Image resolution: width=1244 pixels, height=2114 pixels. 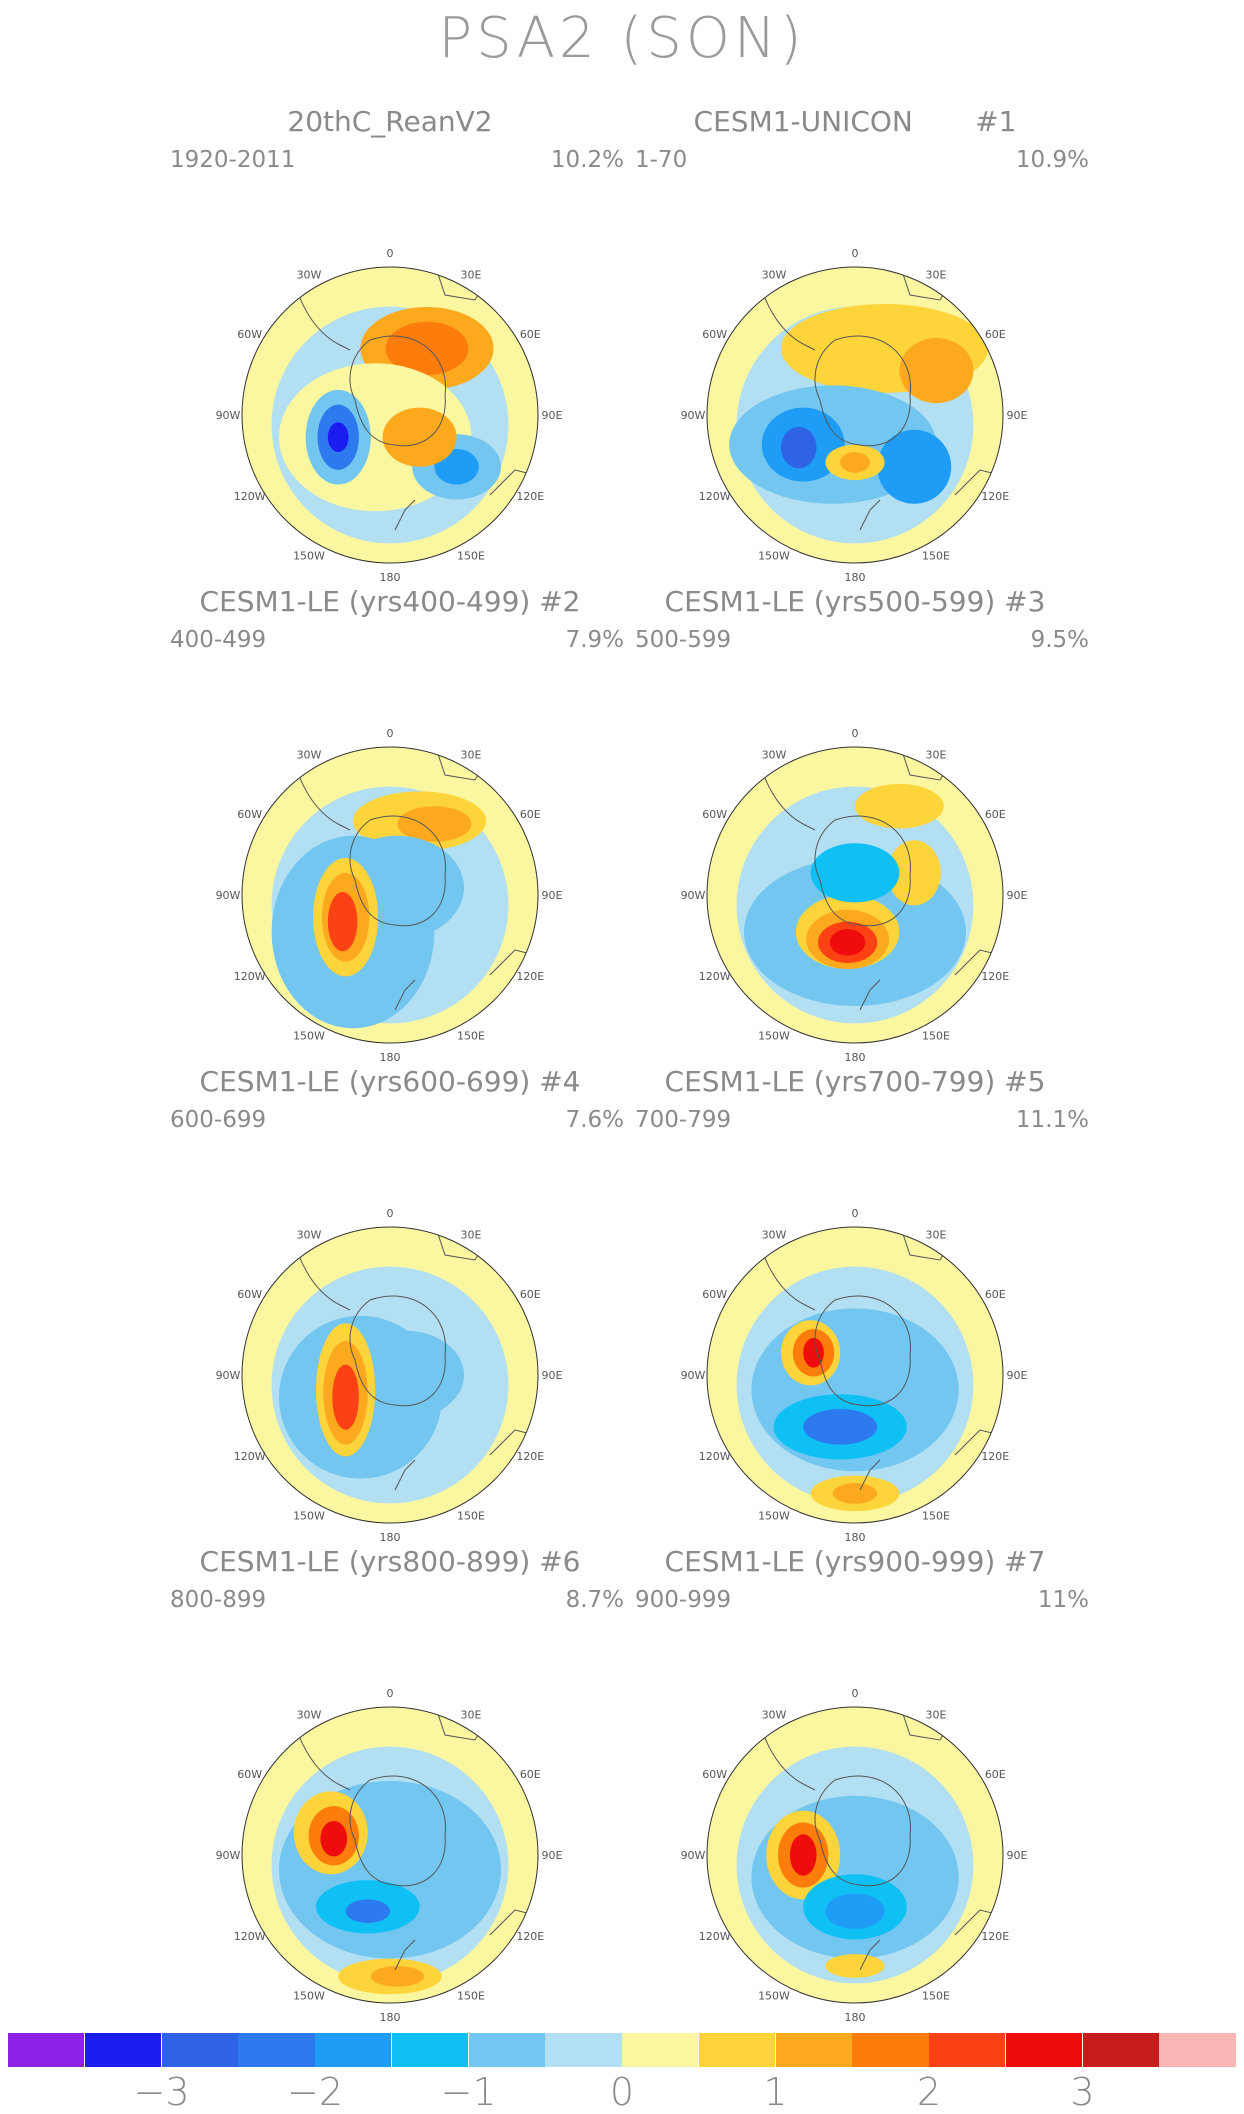 What do you see at coordinates (1052, 160) in the screenshot?
I see `panel-variance-percent: 10.9%` at bounding box center [1052, 160].